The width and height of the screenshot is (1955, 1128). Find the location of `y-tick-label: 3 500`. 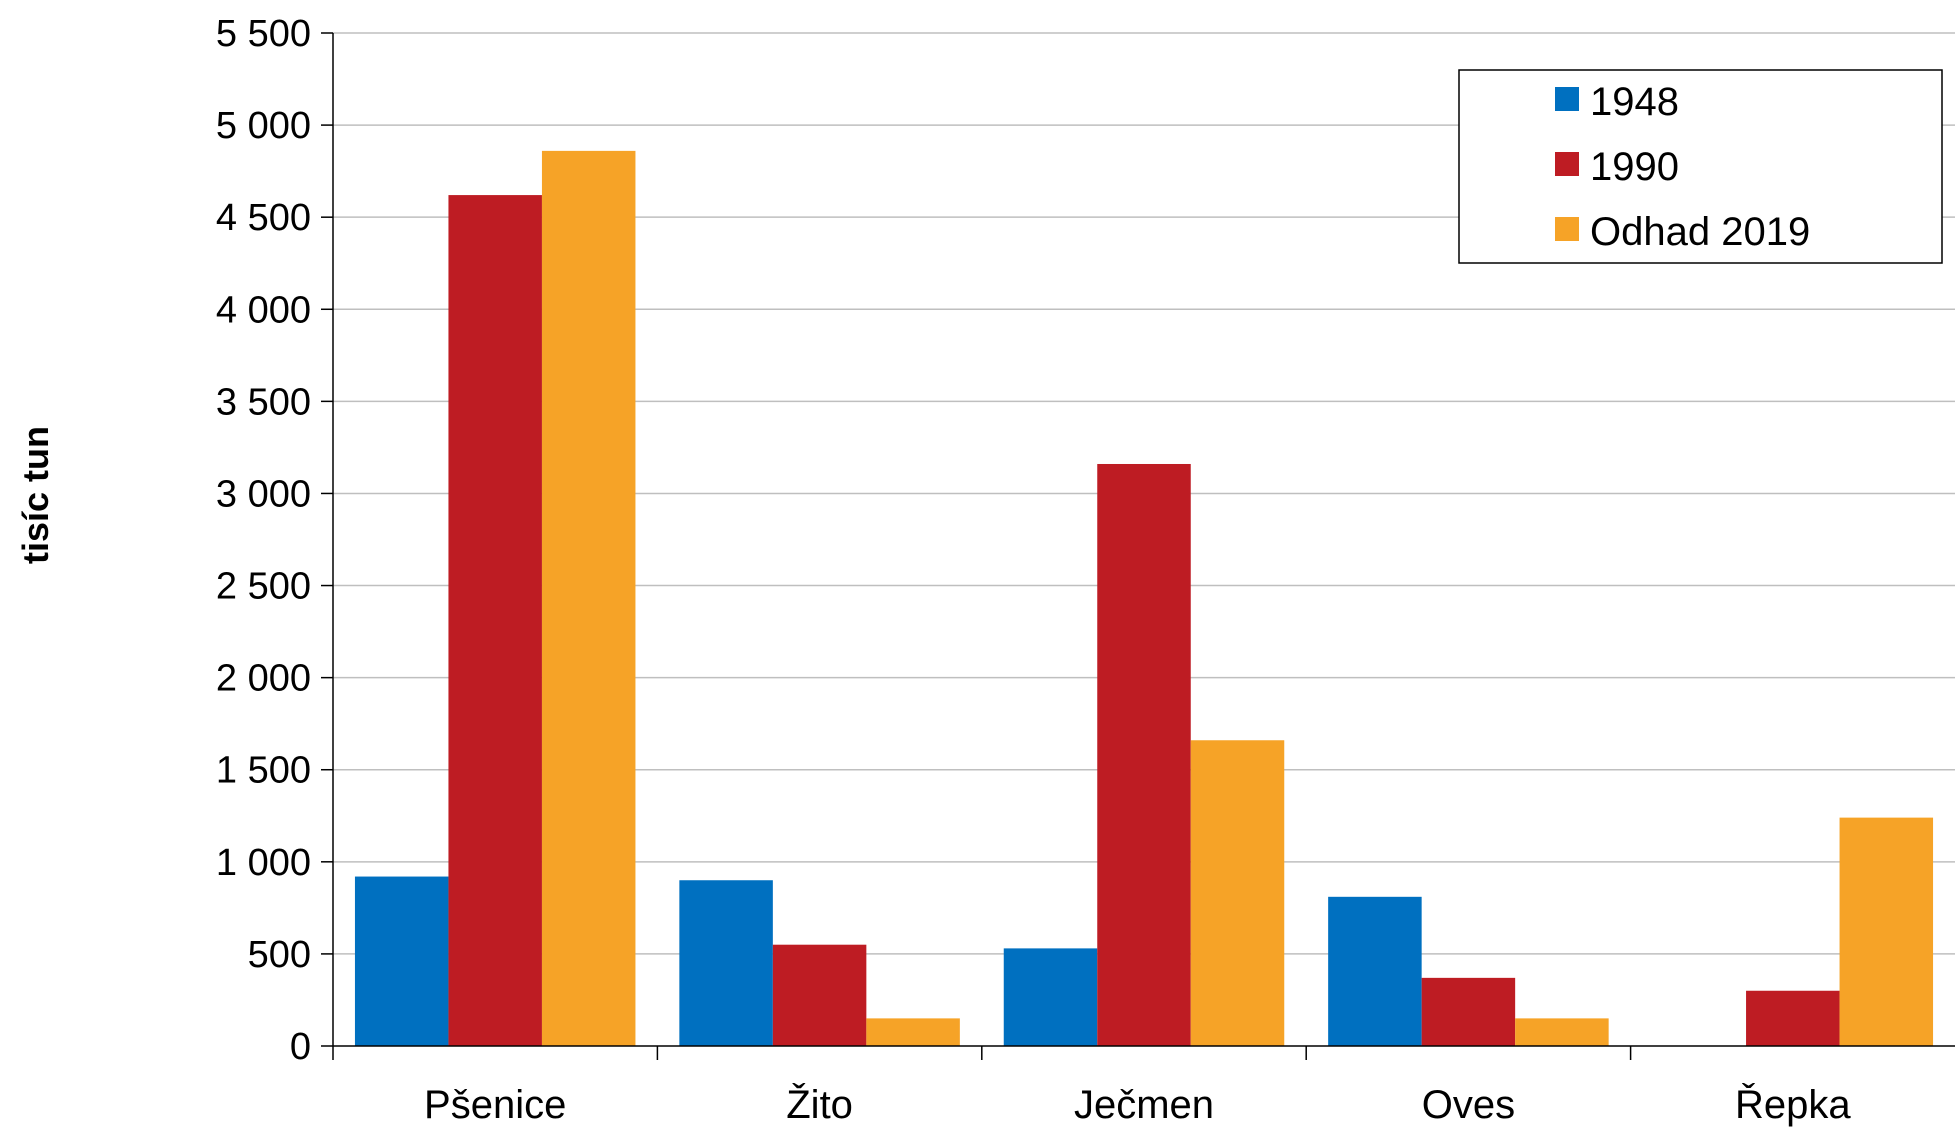

y-tick-label: 3 500 is located at coordinates (263, 402).